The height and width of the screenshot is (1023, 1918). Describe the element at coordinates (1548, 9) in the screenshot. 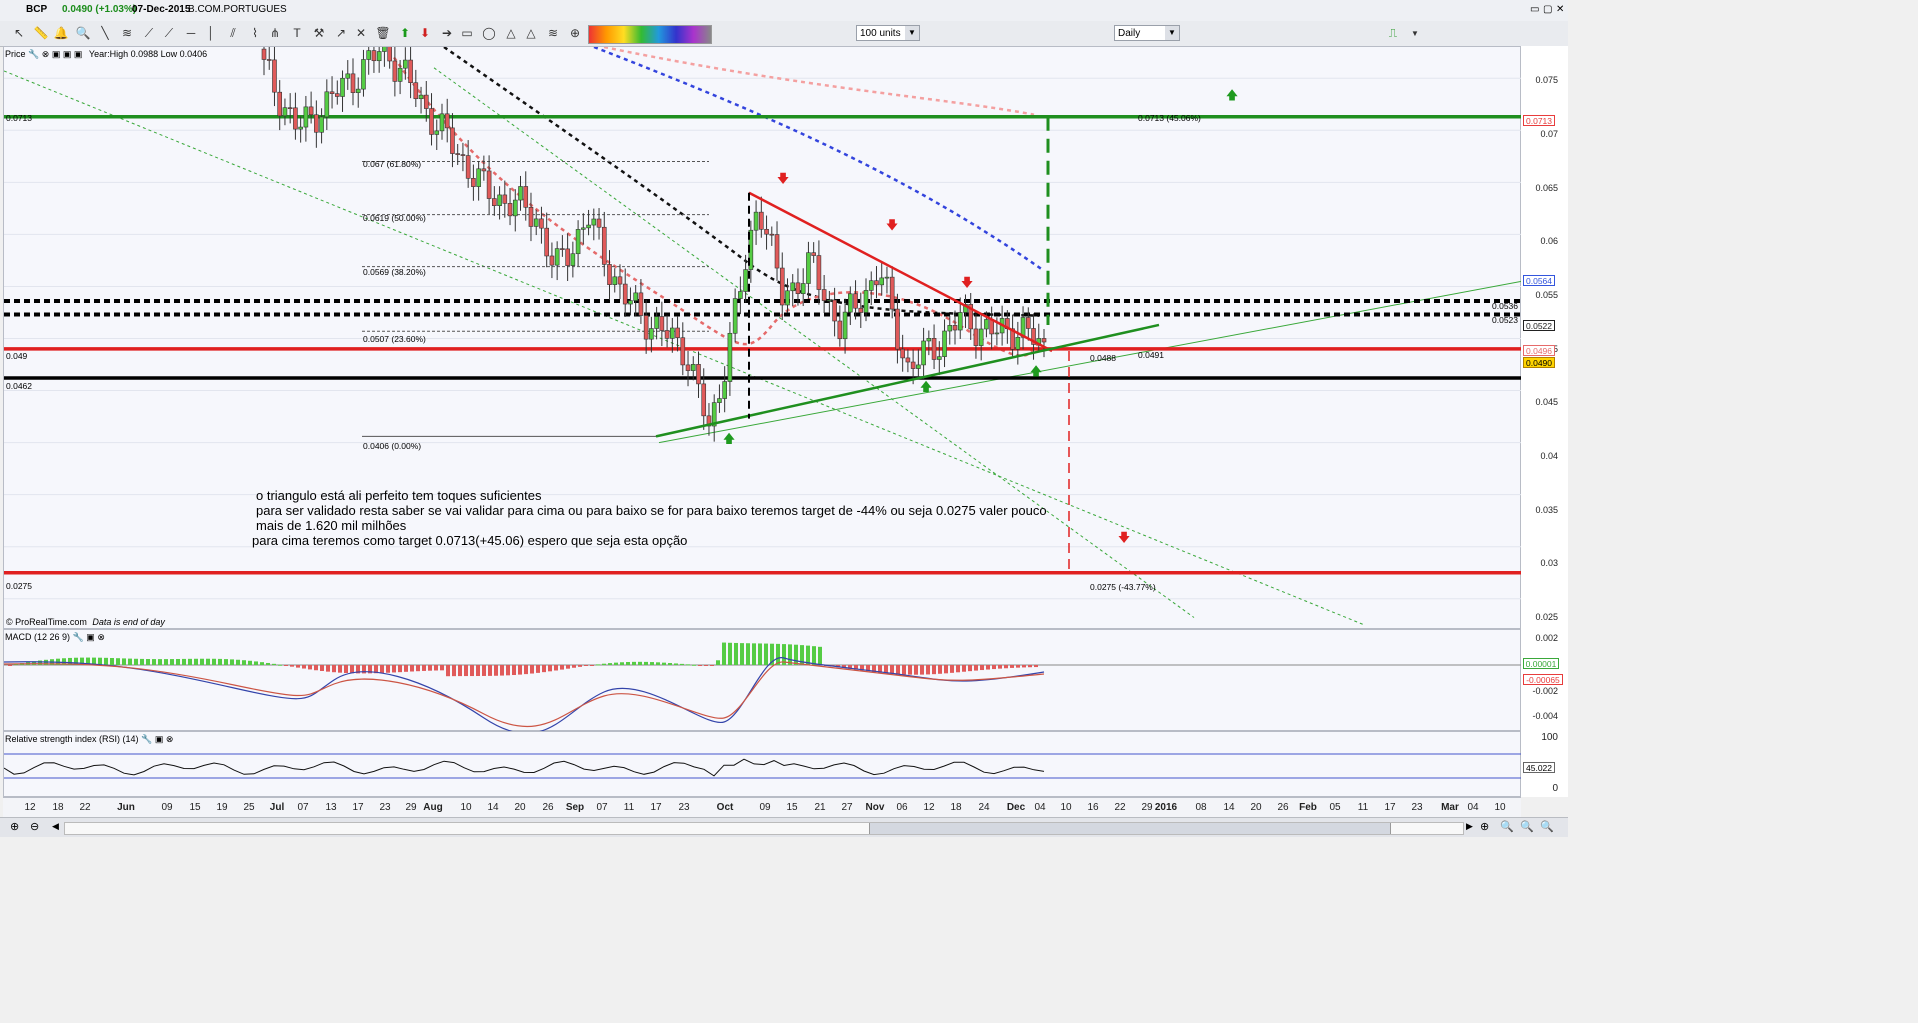

I see `maximize-icon: ▢` at that location.